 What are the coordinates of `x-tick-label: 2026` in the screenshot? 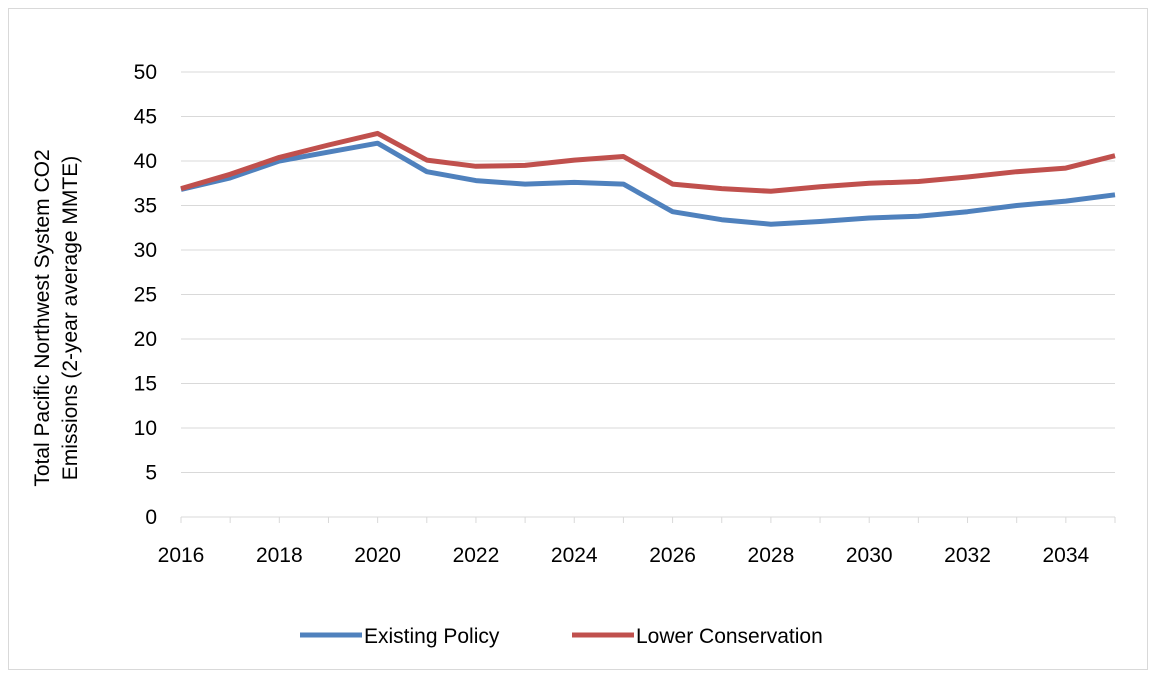 It's located at (672, 555).